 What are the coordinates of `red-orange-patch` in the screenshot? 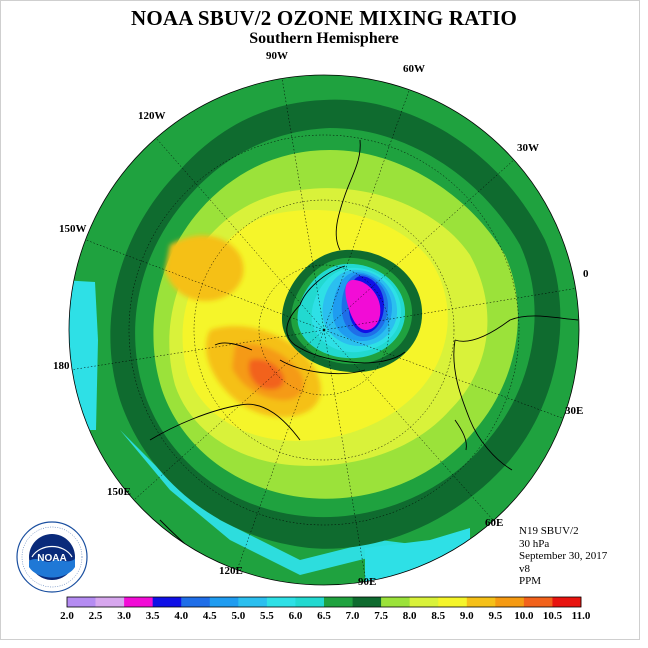 It's located at (266, 374).